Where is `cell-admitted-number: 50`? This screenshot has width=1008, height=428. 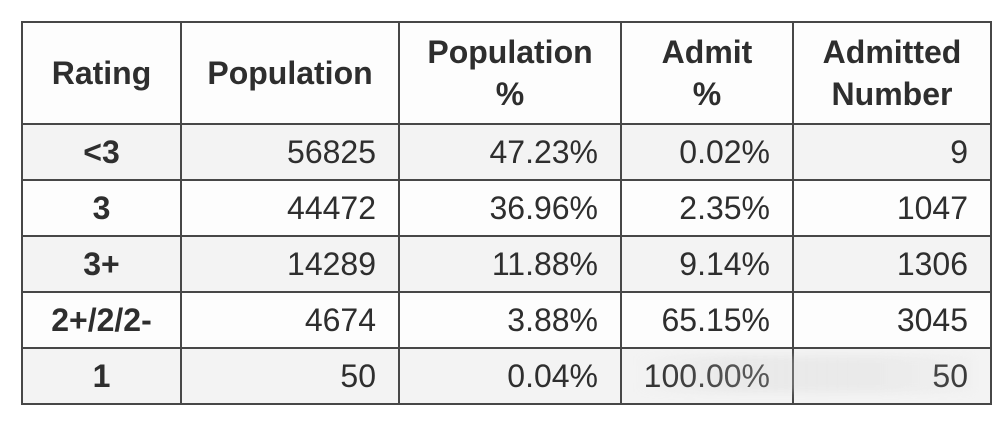 cell-admitted-number: 50 is located at coordinates (892, 376).